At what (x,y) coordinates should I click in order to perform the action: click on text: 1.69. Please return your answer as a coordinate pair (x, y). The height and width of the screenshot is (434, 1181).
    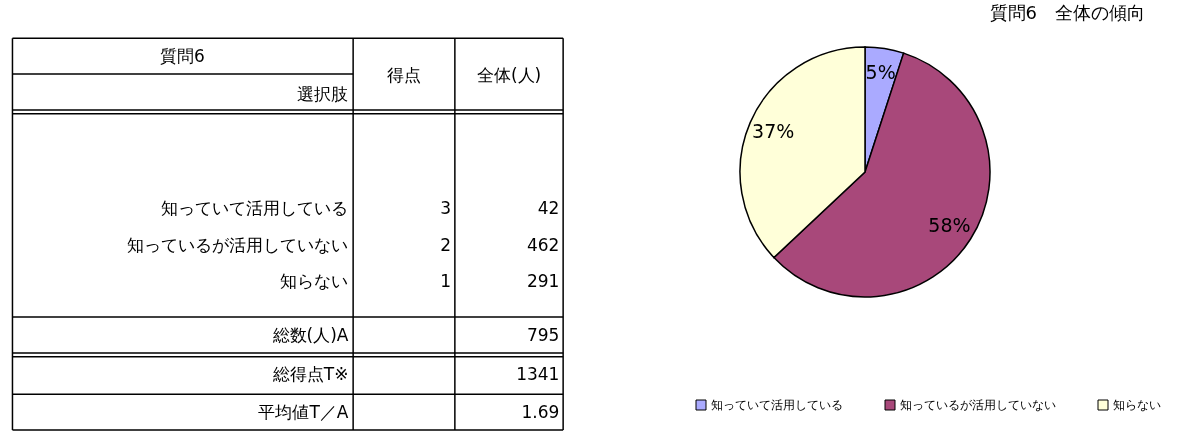
    Looking at the image, I should click on (540, 412).